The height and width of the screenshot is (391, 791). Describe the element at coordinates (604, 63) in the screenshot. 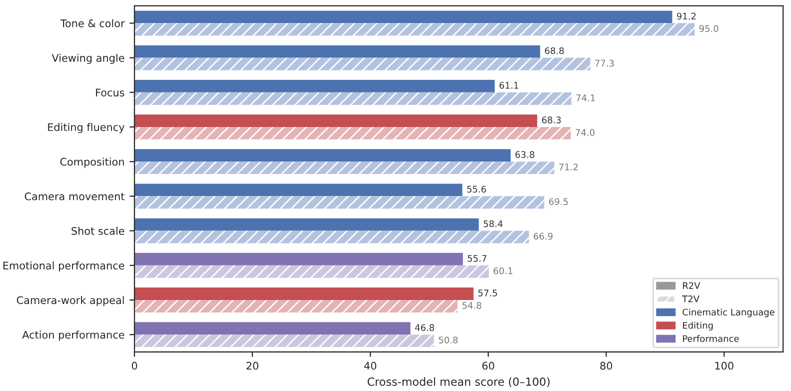

I see `data-label: 77.3` at that location.